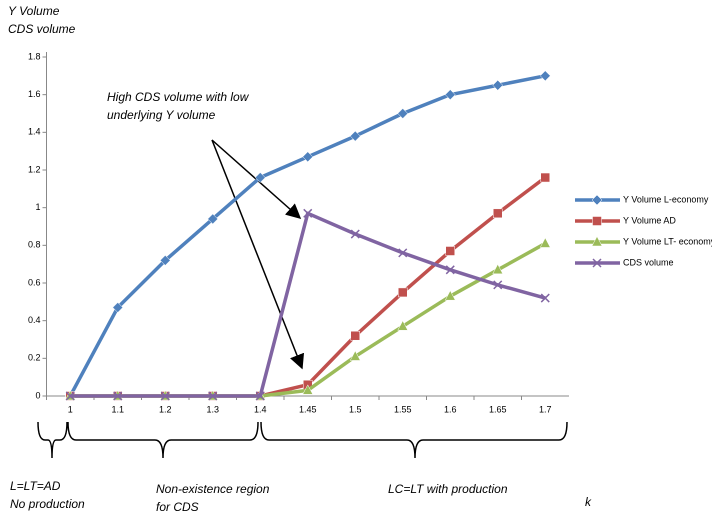 Image resolution: width=712 pixels, height=519 pixels. Describe the element at coordinates (308, 409) in the screenshot. I see `x-tick-label: 1.45` at that location.